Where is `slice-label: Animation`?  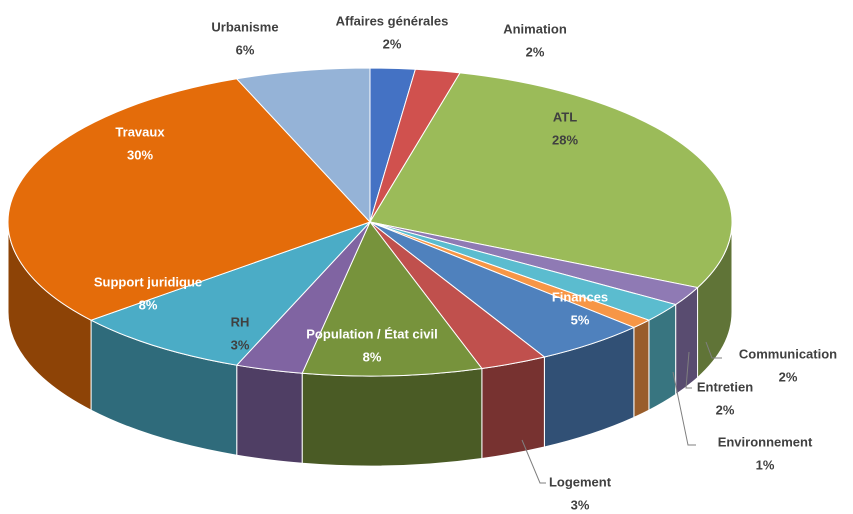 slice-label: Animation is located at coordinates (535, 28).